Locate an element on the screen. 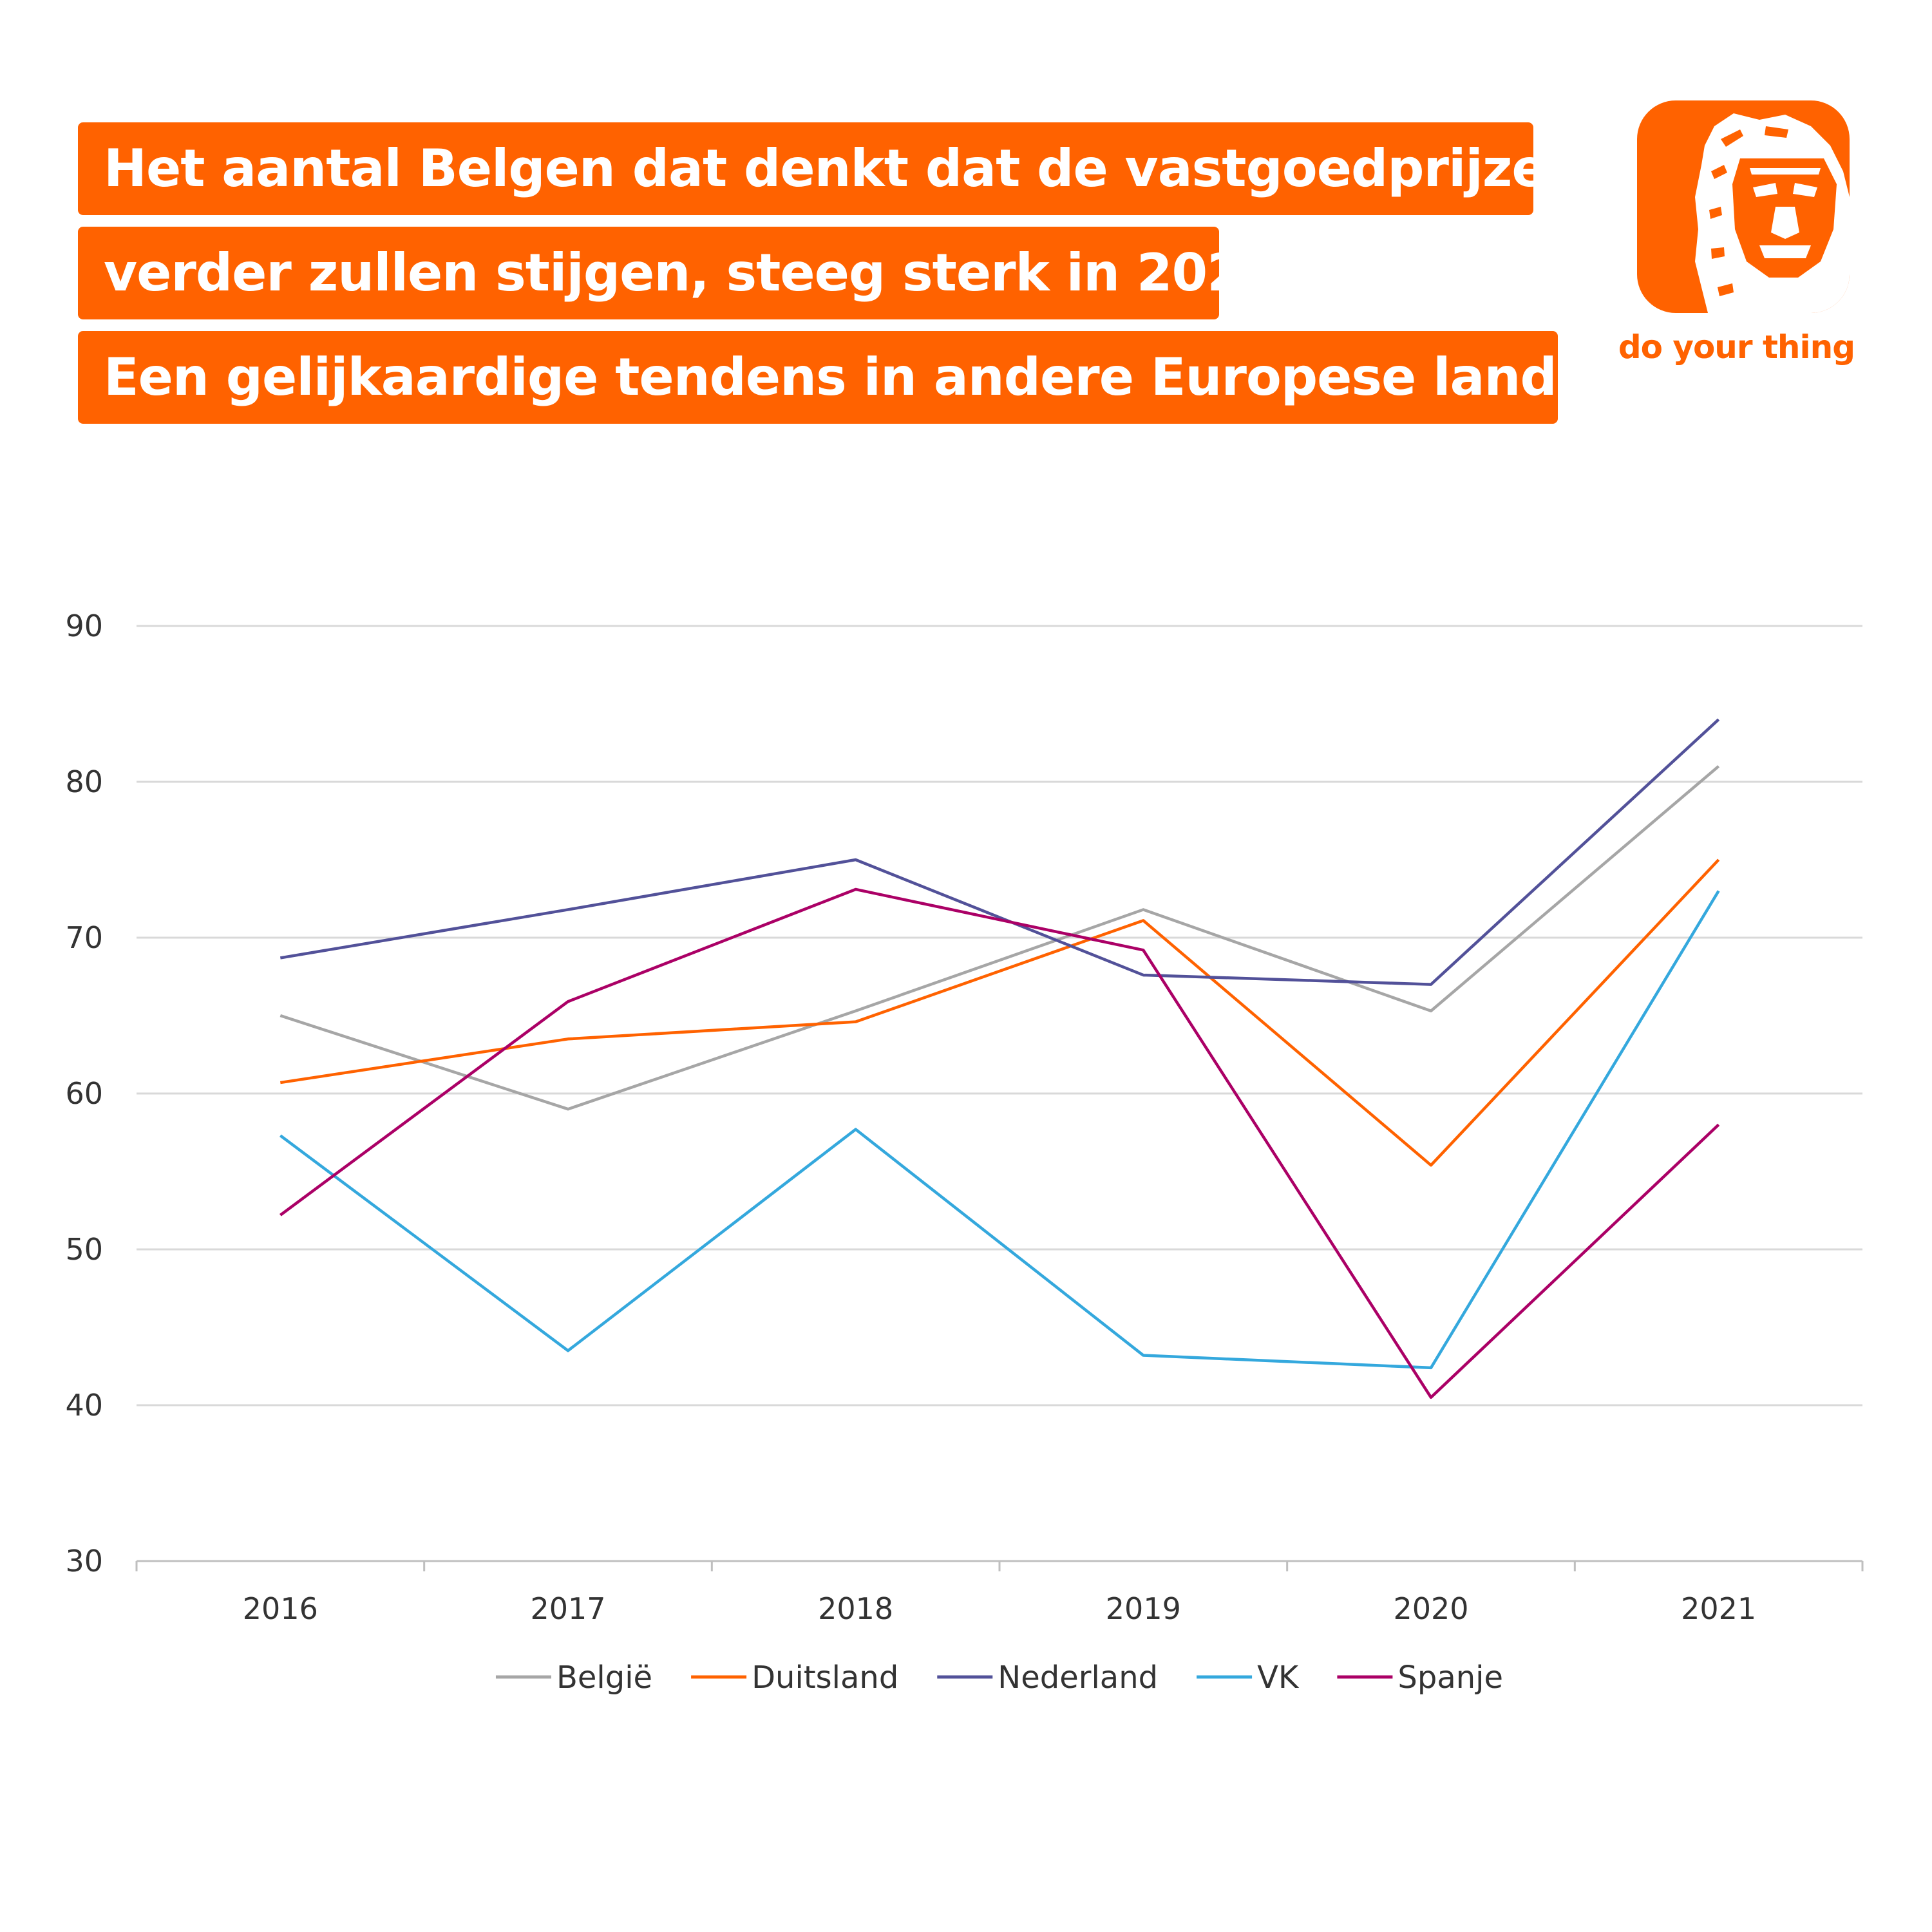 This screenshot has height=1932, width=1932. y-tick-label: 70 is located at coordinates (84, 938).